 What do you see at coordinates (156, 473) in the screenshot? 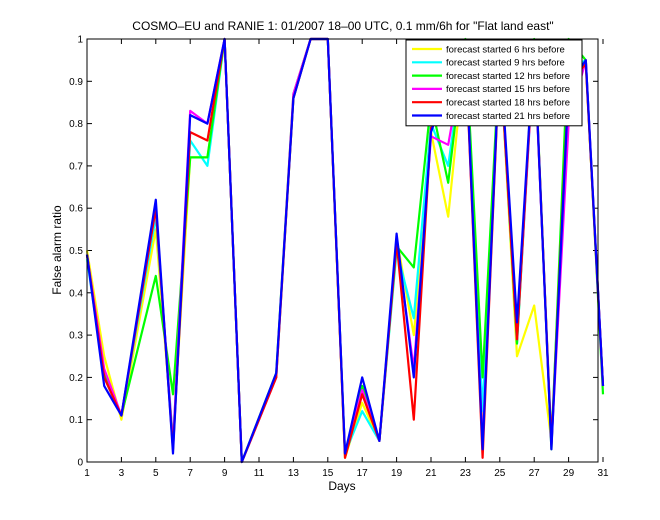
I see `x-tick-label: 5` at bounding box center [156, 473].